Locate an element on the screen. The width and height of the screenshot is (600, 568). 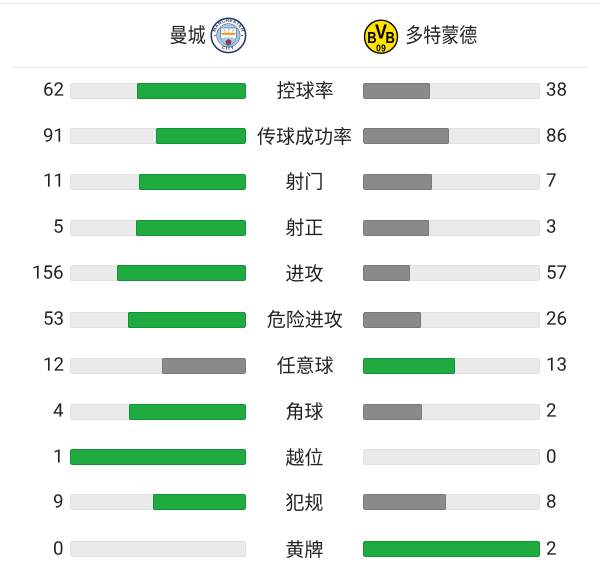
svg-text: 09 is located at coordinates (381, 47).